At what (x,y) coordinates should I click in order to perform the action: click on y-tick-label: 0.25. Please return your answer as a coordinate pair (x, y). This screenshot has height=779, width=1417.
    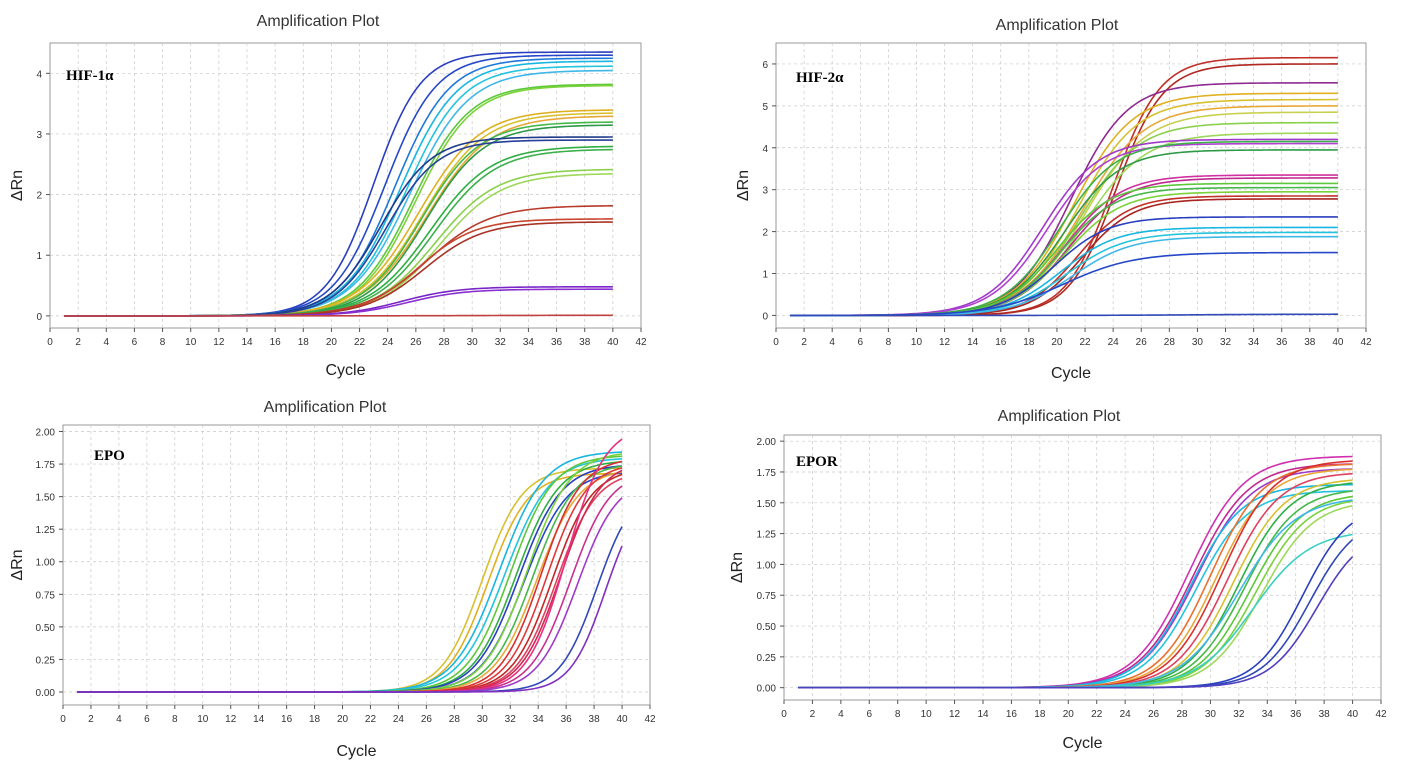
    Looking at the image, I should click on (46, 660).